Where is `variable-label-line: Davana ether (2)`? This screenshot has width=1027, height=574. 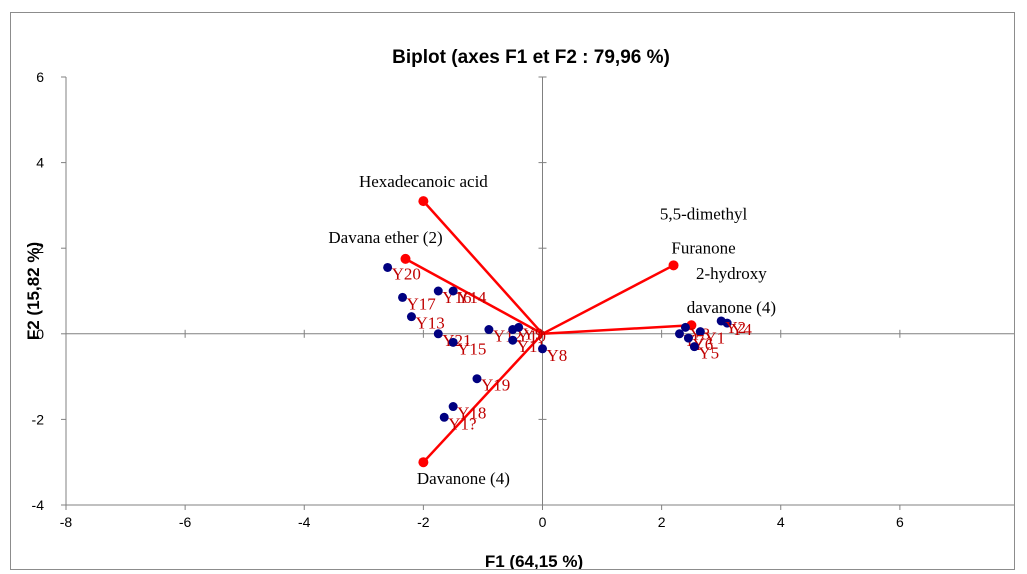 variable-label-line: Davana ether (2) is located at coordinates (385, 237).